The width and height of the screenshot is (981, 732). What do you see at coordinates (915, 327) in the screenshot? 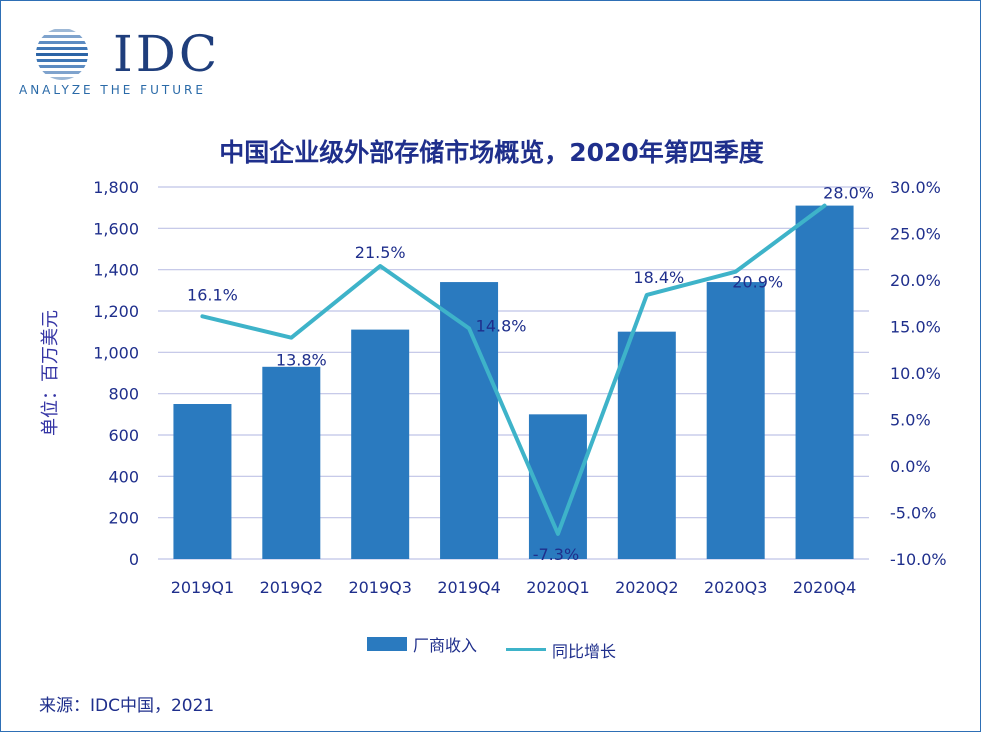
I see `y2-tick-label: 15.0%` at bounding box center [915, 327].